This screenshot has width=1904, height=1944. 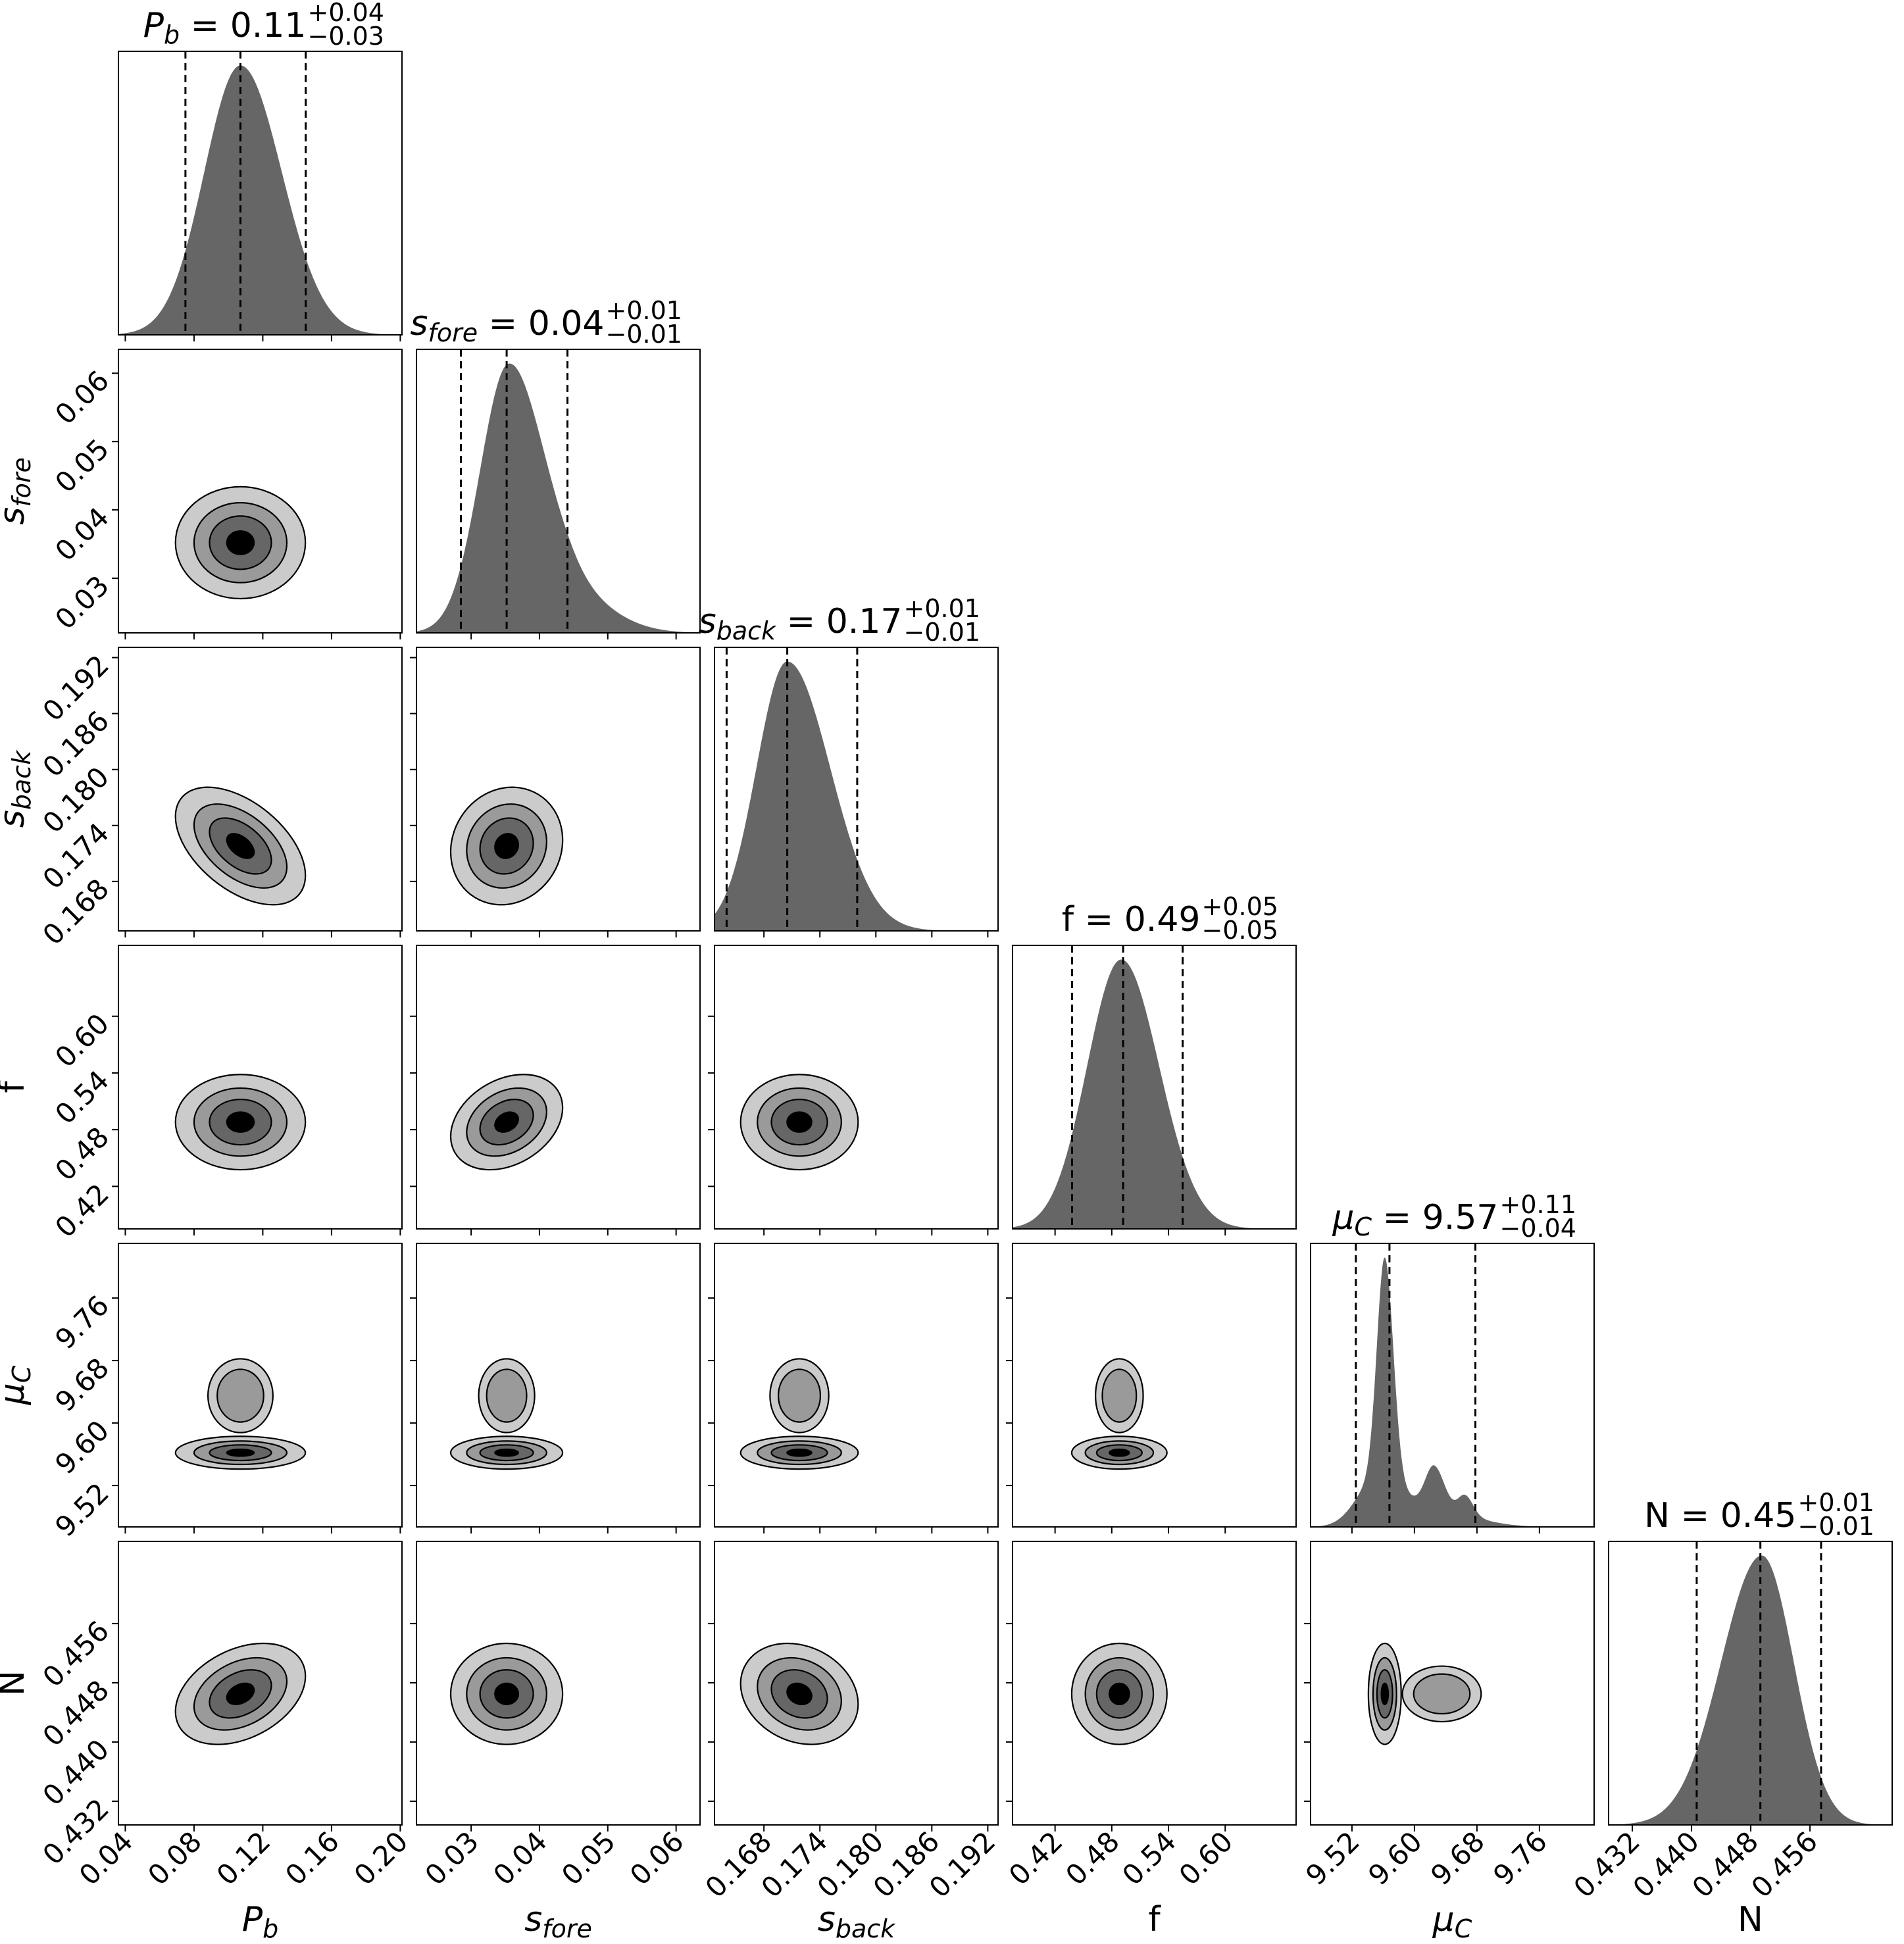 What do you see at coordinates (312, 1858) in the screenshot?
I see `x-tick-label: 0.16` at bounding box center [312, 1858].